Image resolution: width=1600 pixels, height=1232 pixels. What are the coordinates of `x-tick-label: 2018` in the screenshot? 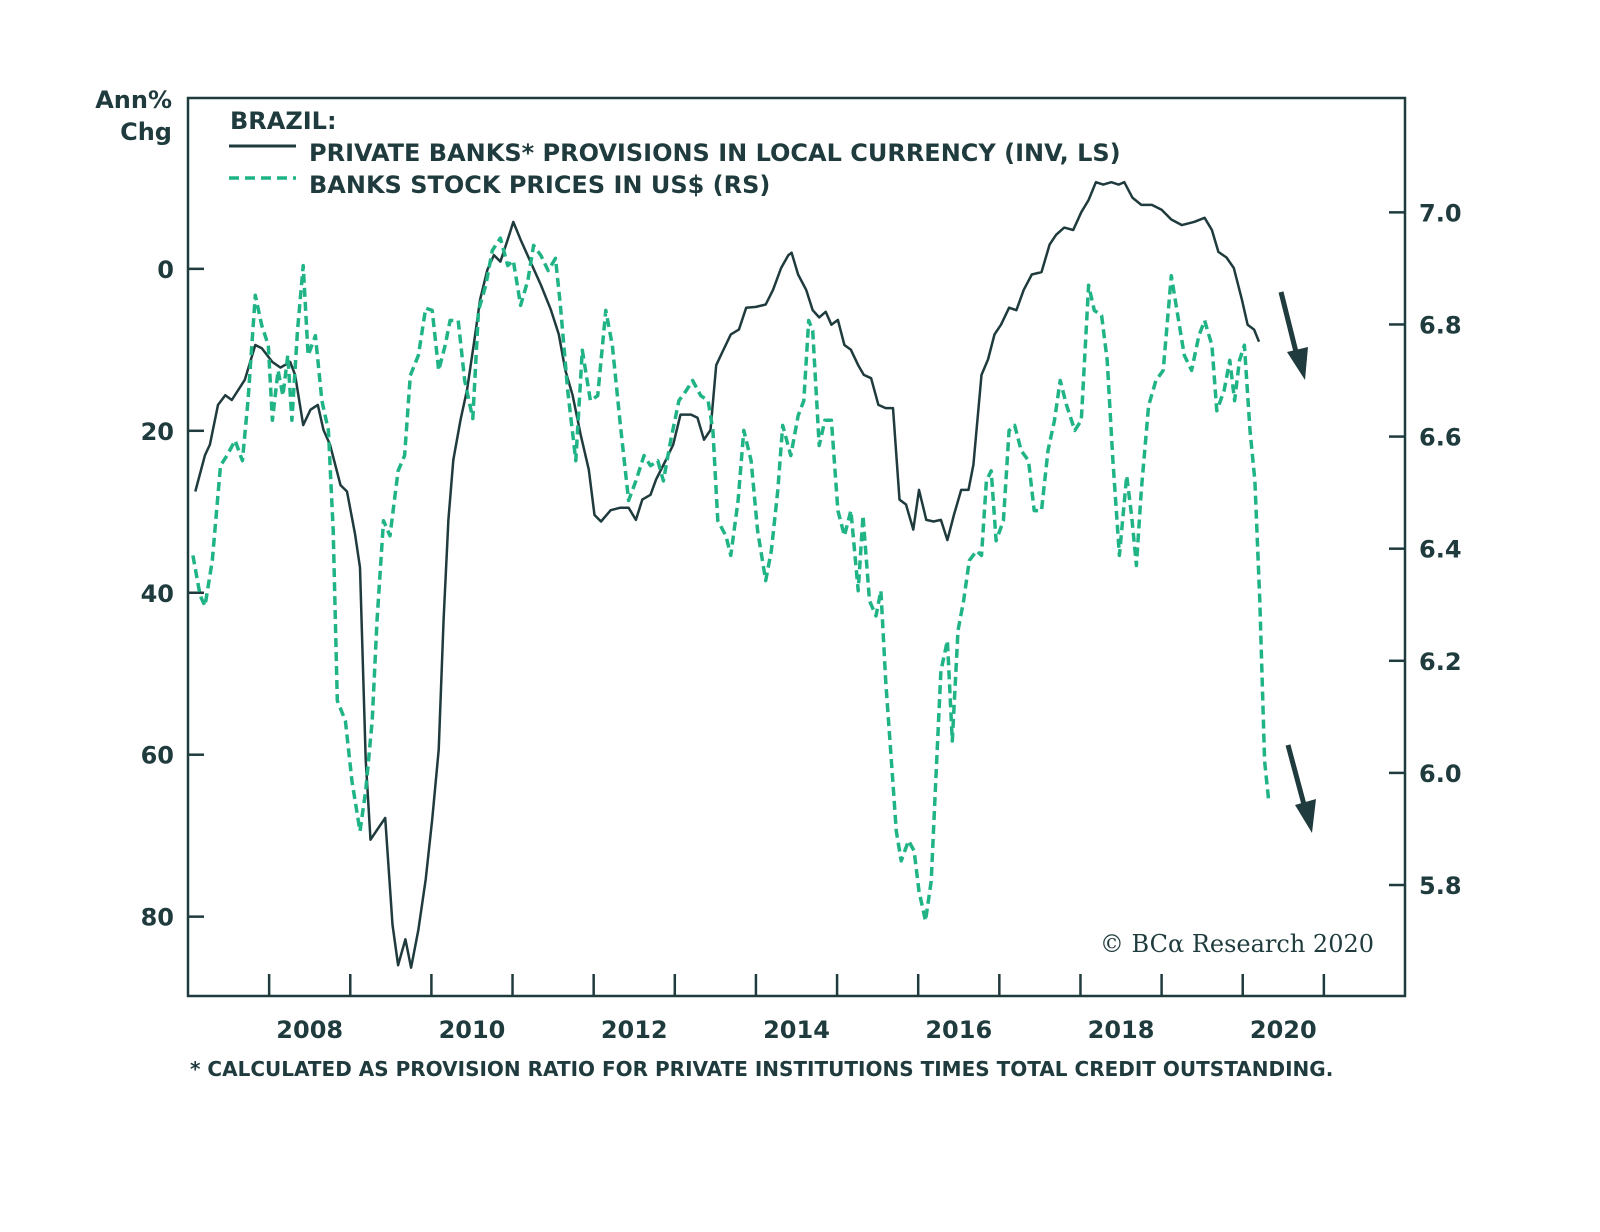 It's located at (1121, 1030).